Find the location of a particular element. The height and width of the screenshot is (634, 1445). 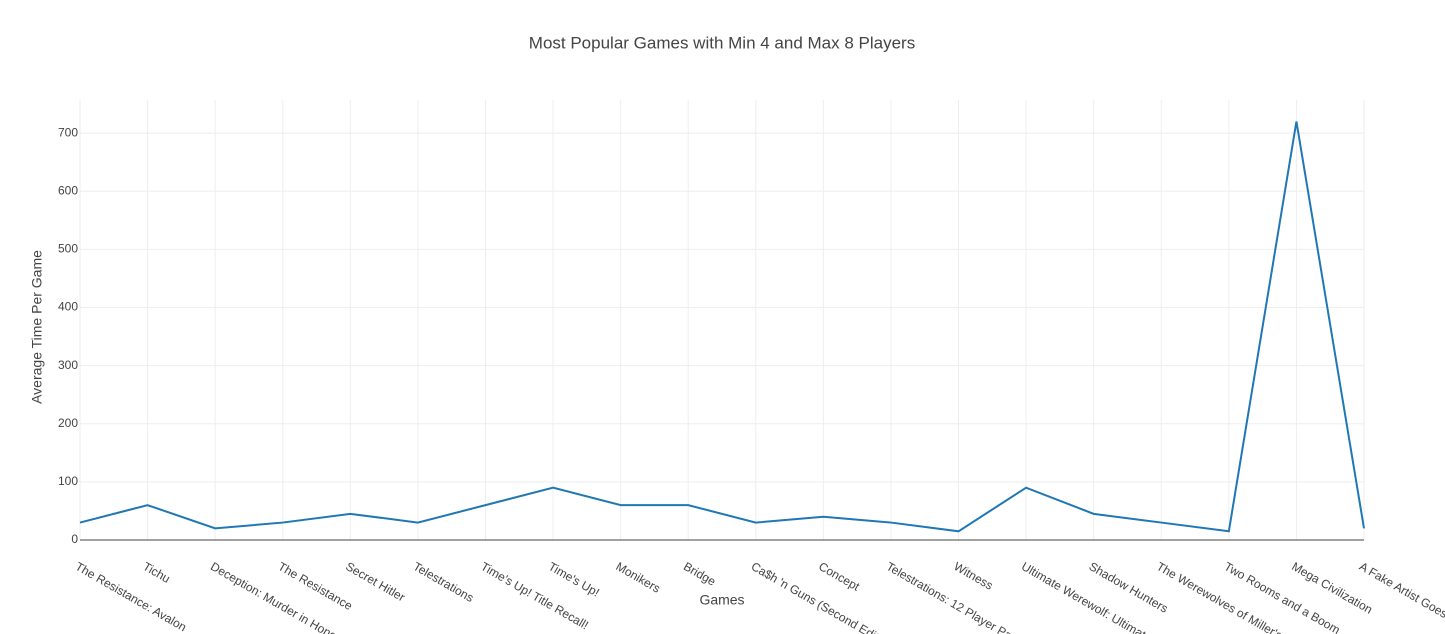

y-tick-label: 300 is located at coordinates (68, 365).